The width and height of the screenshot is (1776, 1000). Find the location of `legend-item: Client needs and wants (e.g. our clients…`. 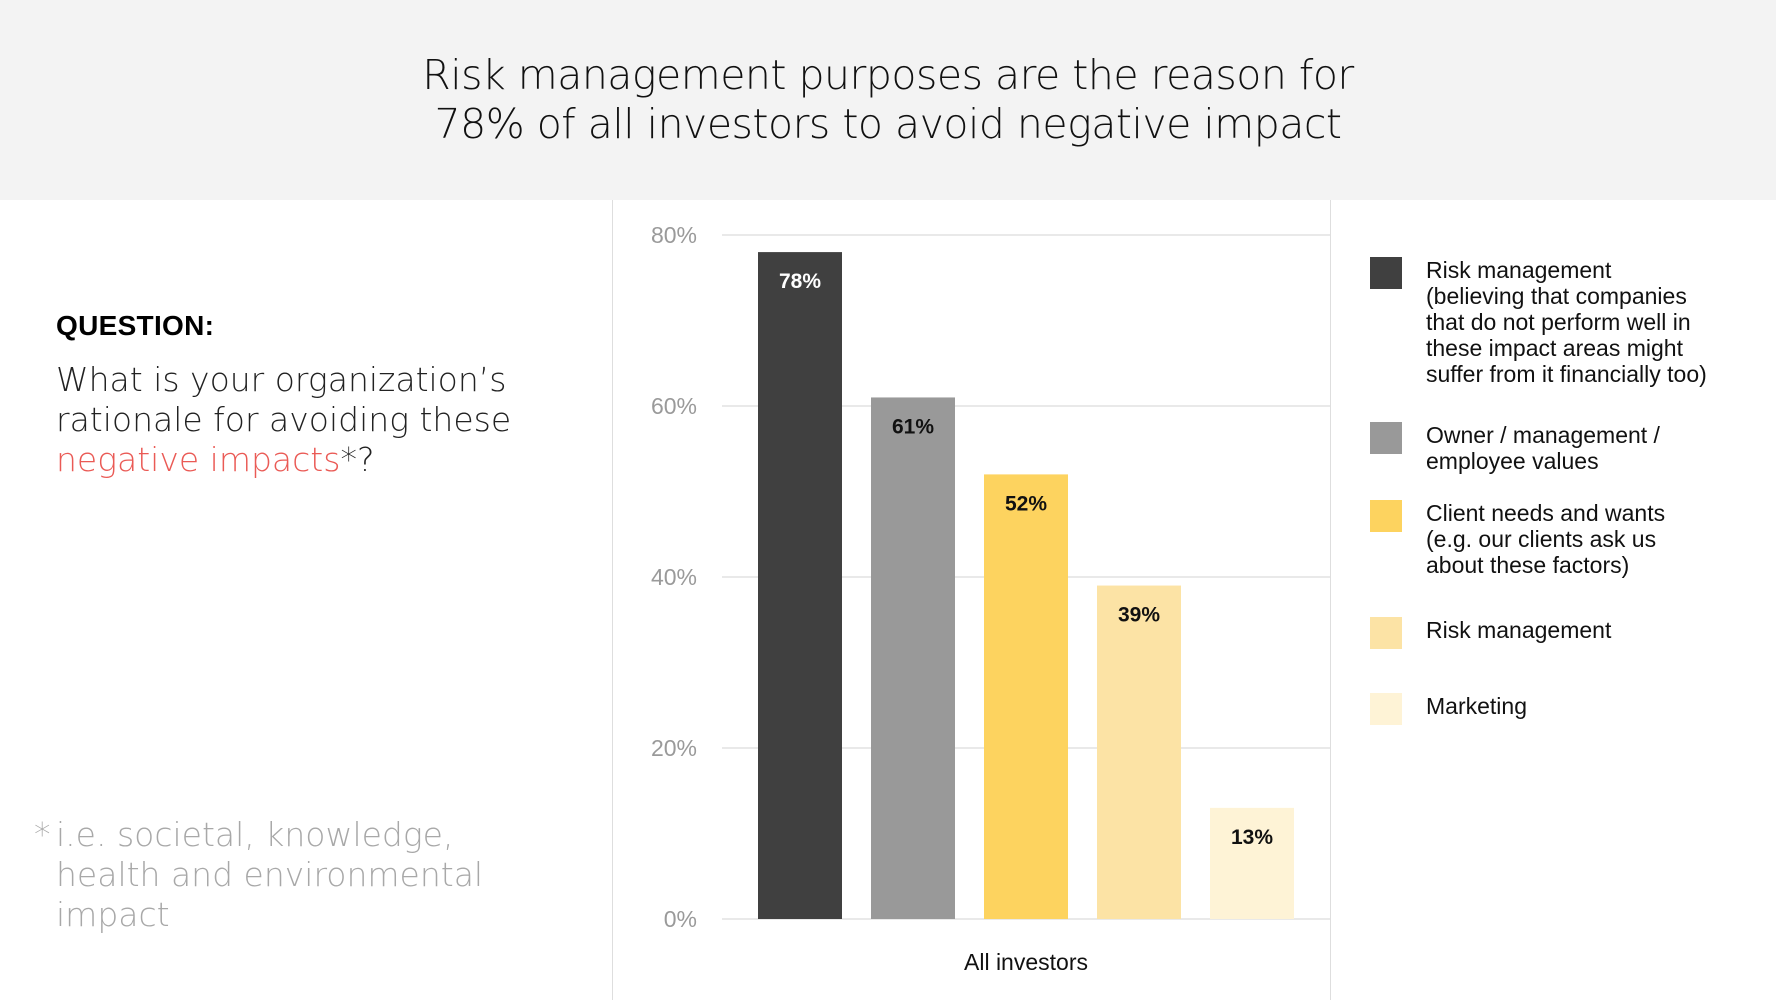

legend-item: Client needs and wants (e.g. our clients… is located at coordinates (1517, 539).